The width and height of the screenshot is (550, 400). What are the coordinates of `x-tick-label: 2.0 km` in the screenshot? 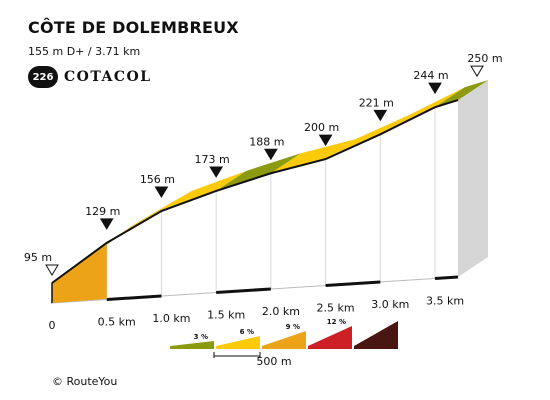 It's located at (281, 311).